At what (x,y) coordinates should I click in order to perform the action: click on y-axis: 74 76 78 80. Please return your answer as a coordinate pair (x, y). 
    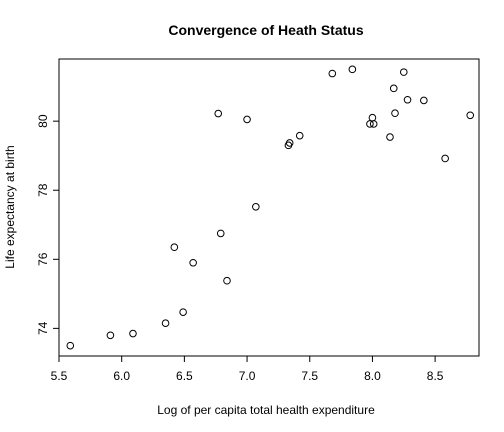
    Looking at the image, I should click on (47, 224).